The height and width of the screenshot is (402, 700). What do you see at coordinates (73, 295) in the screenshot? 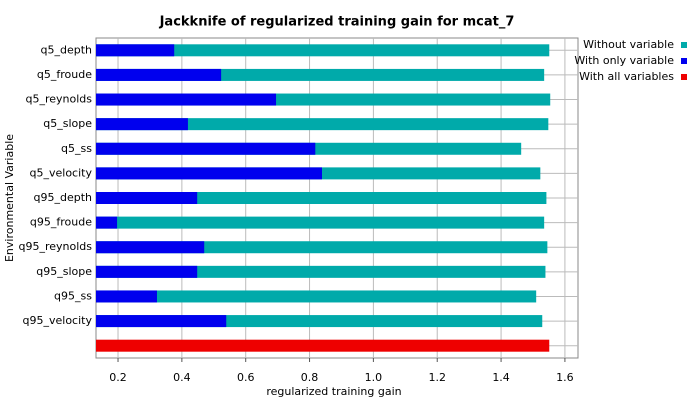
I see `y-tick-label: q95_ss` at bounding box center [73, 295].